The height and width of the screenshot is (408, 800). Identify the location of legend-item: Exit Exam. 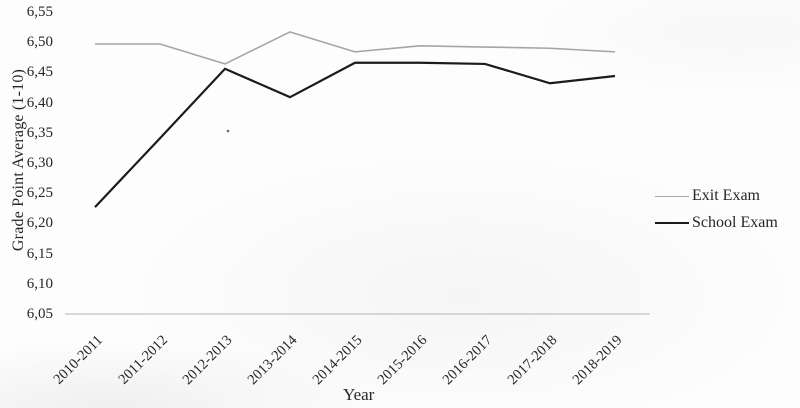
(716, 196).